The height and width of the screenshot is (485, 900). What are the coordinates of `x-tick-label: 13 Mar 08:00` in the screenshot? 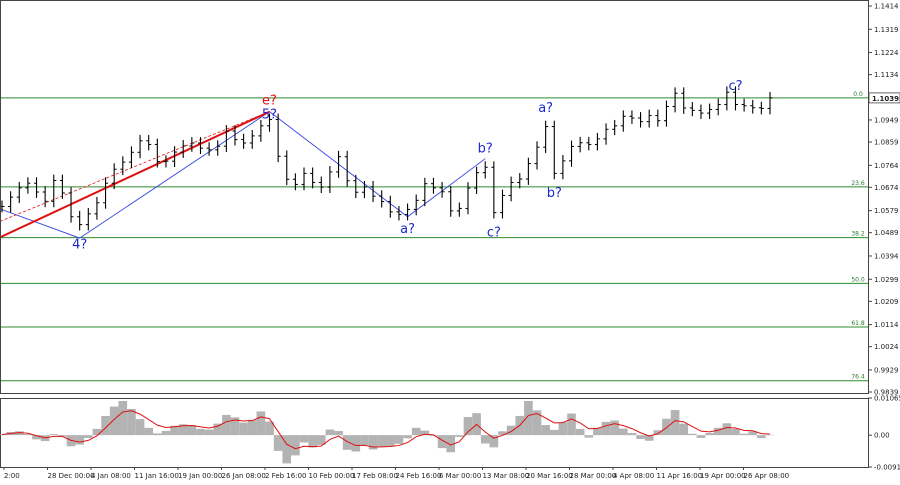 It's located at (506, 476).